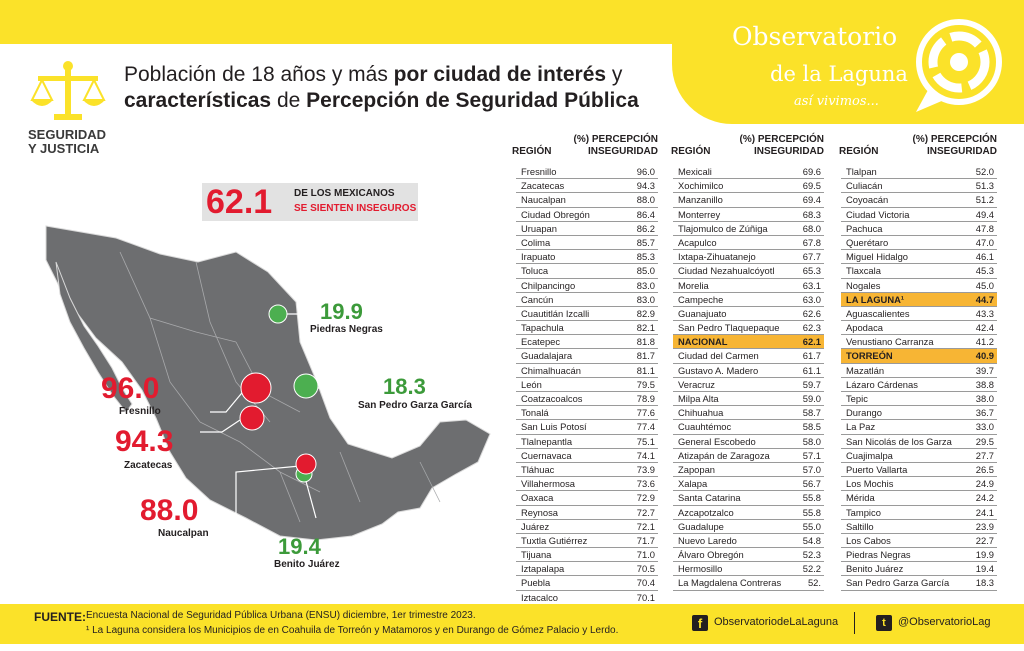 Image resolution: width=1024 pixels, height=651 pixels. What do you see at coordinates (884, 623) in the screenshot?
I see `twitter-icon: t` at bounding box center [884, 623].